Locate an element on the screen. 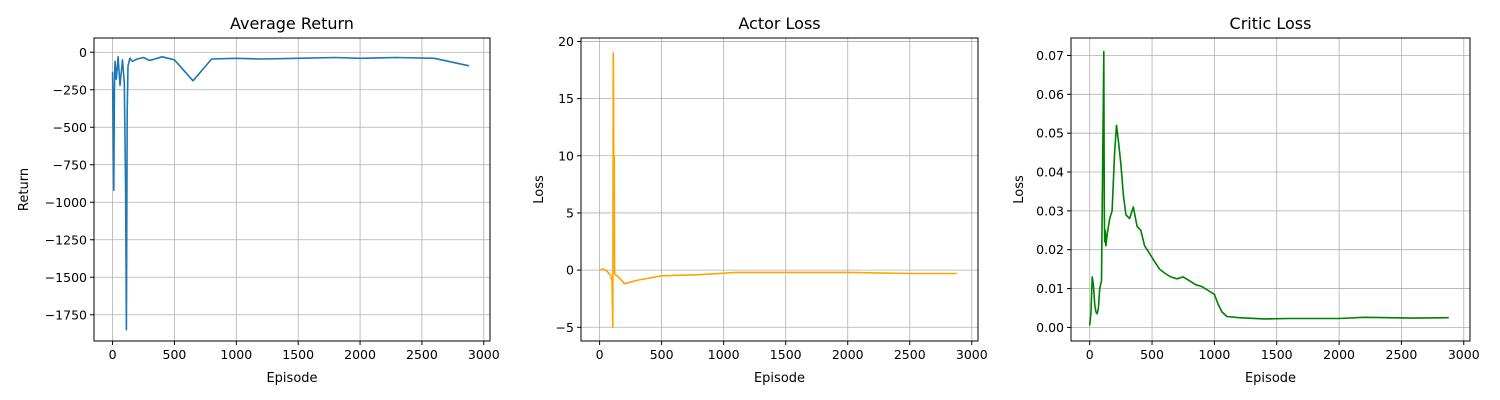 This screenshot has width=1500, height=400. y-tick-label: −1500 is located at coordinates (66, 277).